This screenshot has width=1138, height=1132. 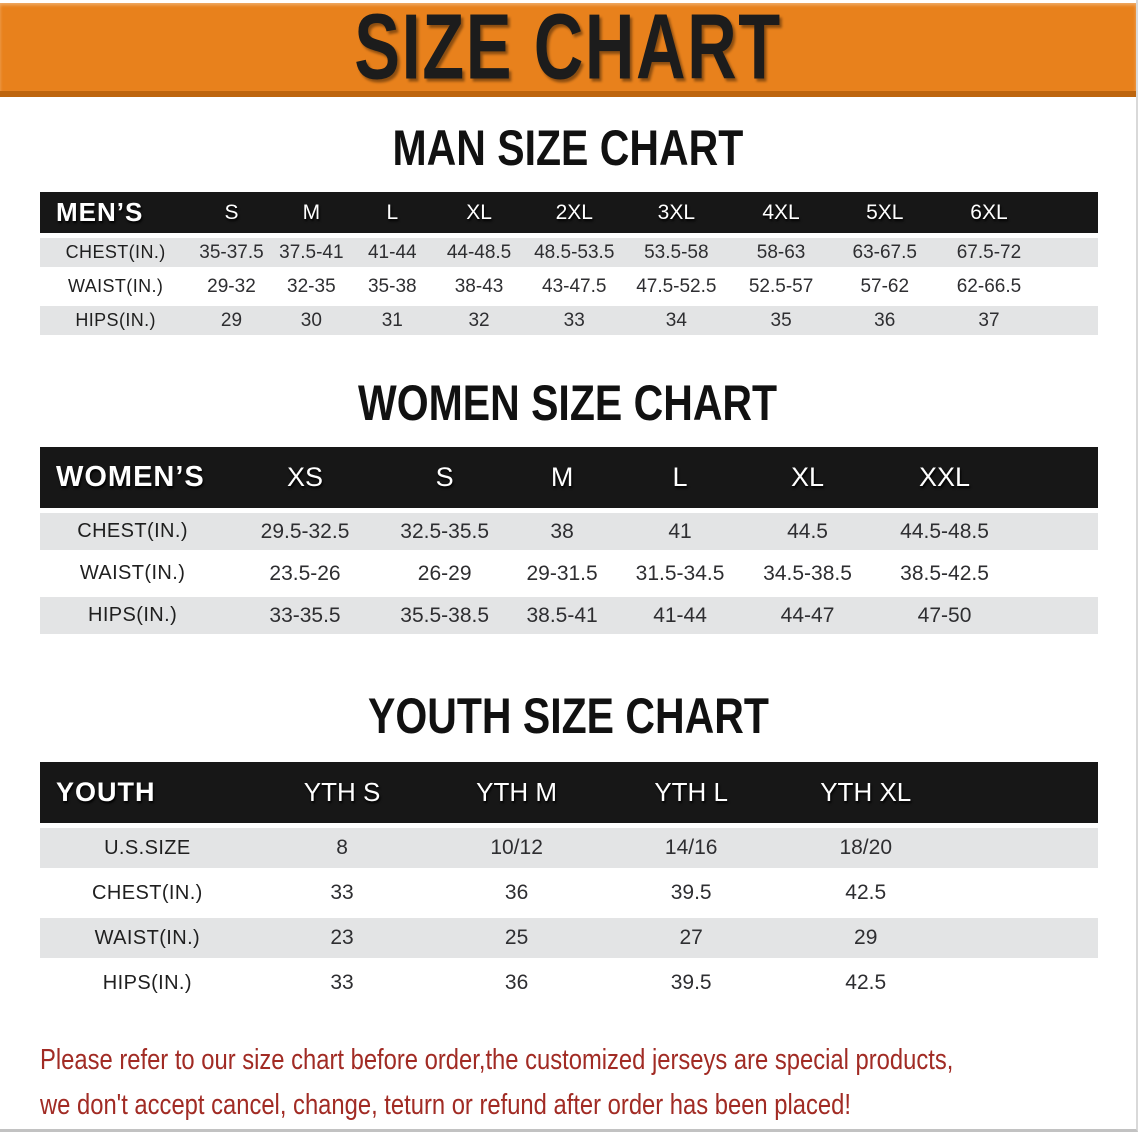 I want to click on size-value-cell: 52.5-57, so click(x=781, y=286).